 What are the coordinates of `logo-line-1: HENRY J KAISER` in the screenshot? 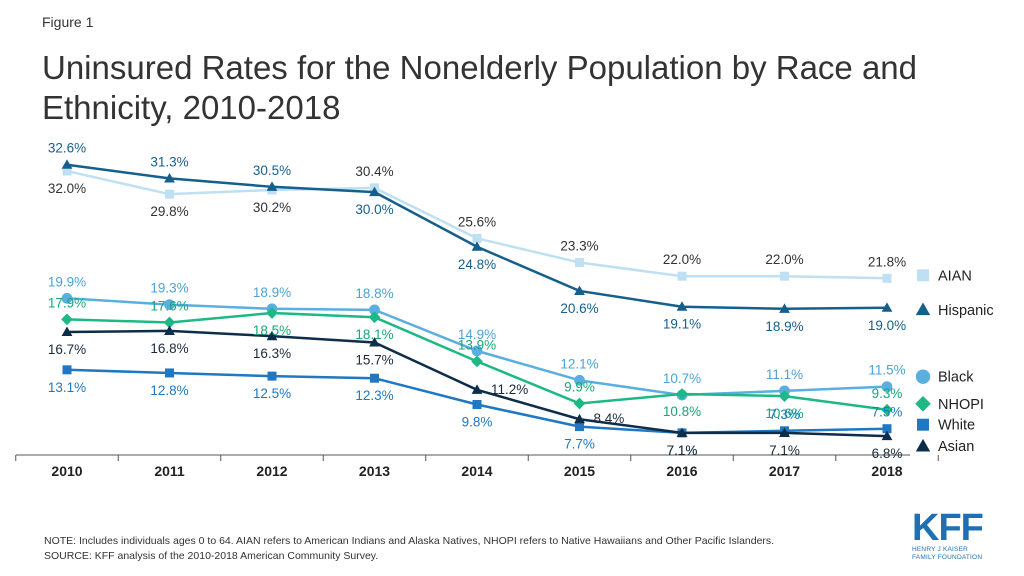 It's located at (940, 549).